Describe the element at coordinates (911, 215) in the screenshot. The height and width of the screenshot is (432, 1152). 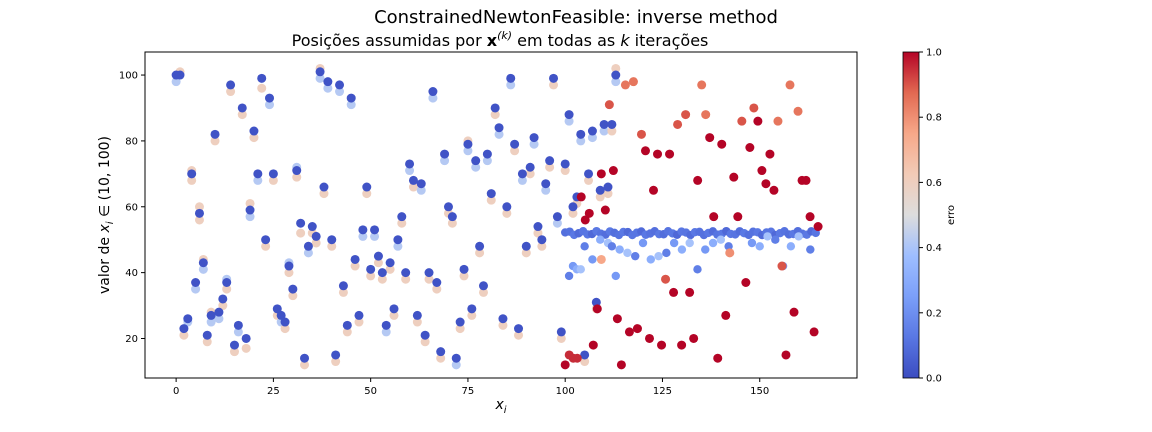
I see `colorbar-gradient` at that location.